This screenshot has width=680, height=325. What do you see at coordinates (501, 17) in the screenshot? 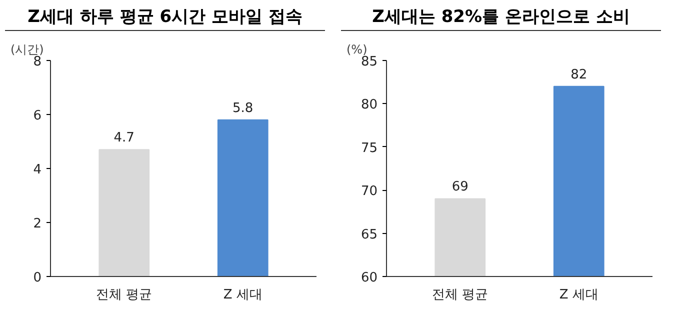
I see `chart-title: Z세대는 82%를 온라인으로 소비` at bounding box center [501, 17].